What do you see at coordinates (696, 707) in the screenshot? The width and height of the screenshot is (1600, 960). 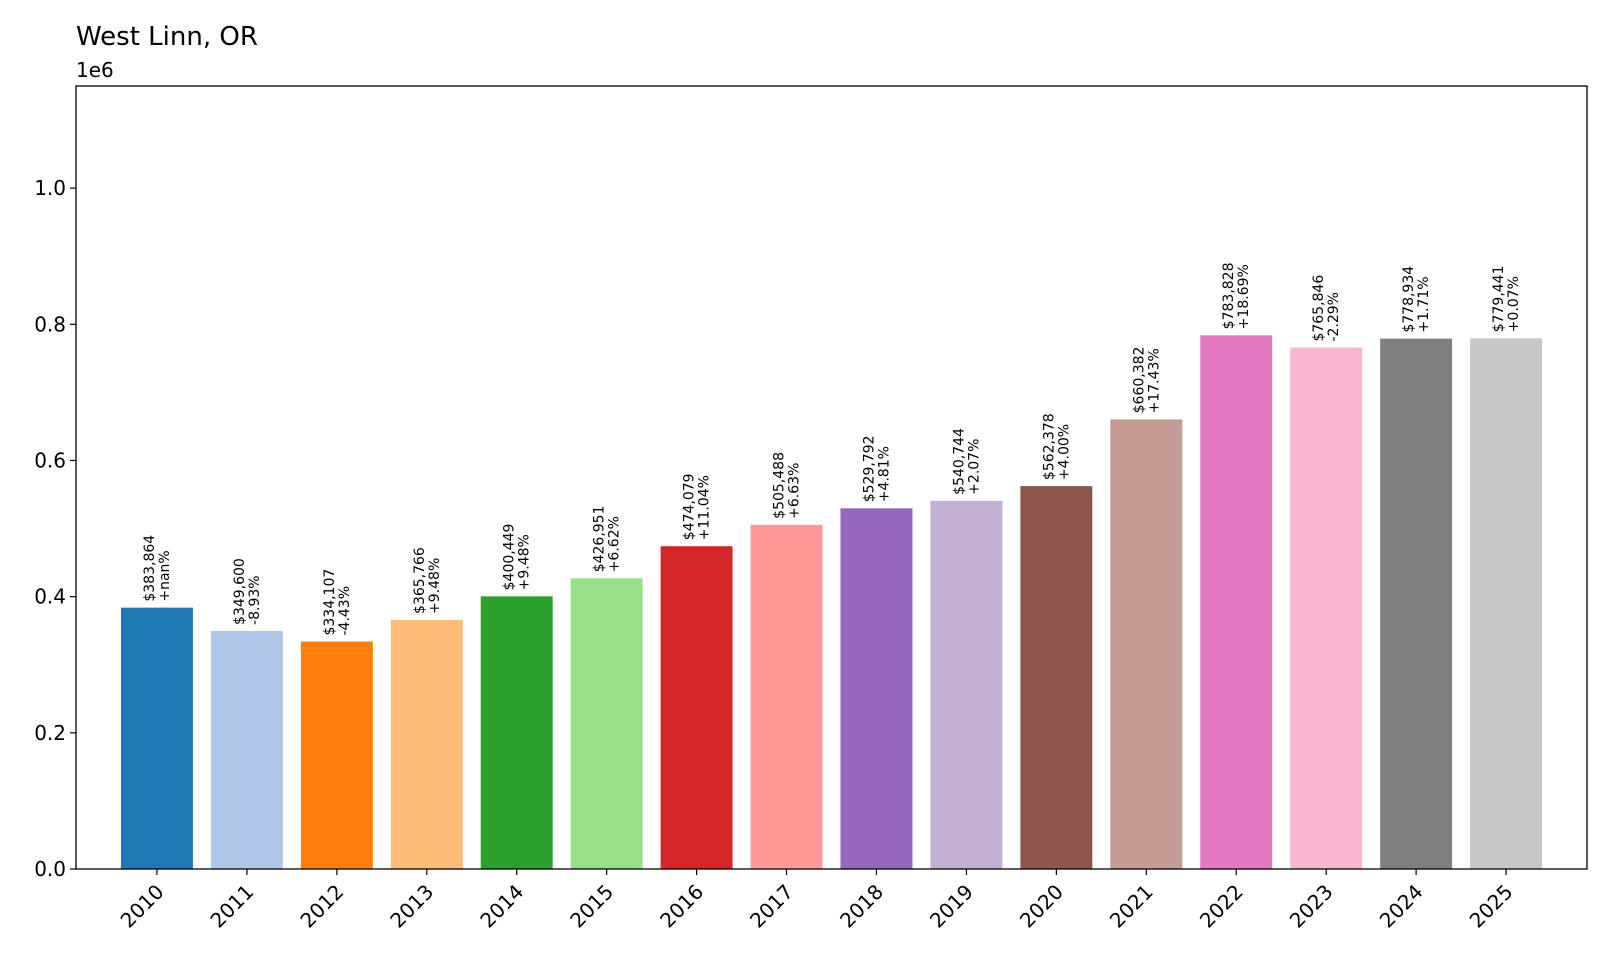 I see `bar-2016` at bounding box center [696, 707].